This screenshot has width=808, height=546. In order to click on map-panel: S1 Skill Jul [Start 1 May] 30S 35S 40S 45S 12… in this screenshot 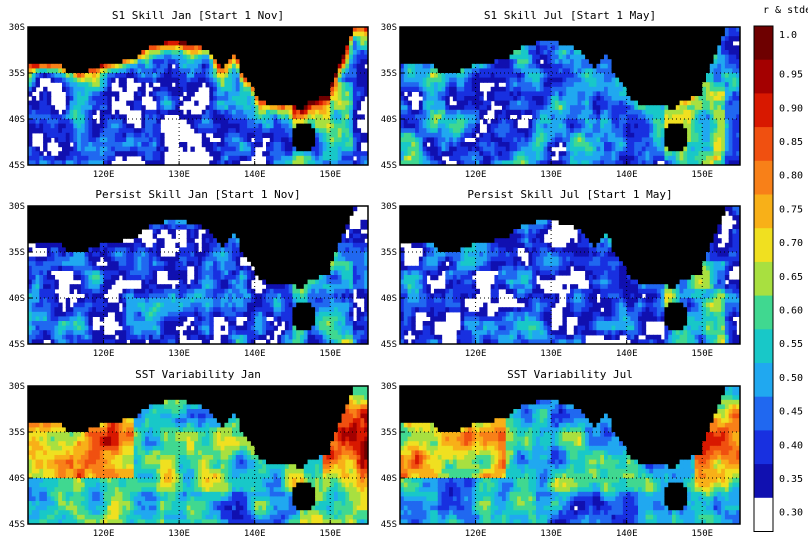, I will do `click(561, 94)`.